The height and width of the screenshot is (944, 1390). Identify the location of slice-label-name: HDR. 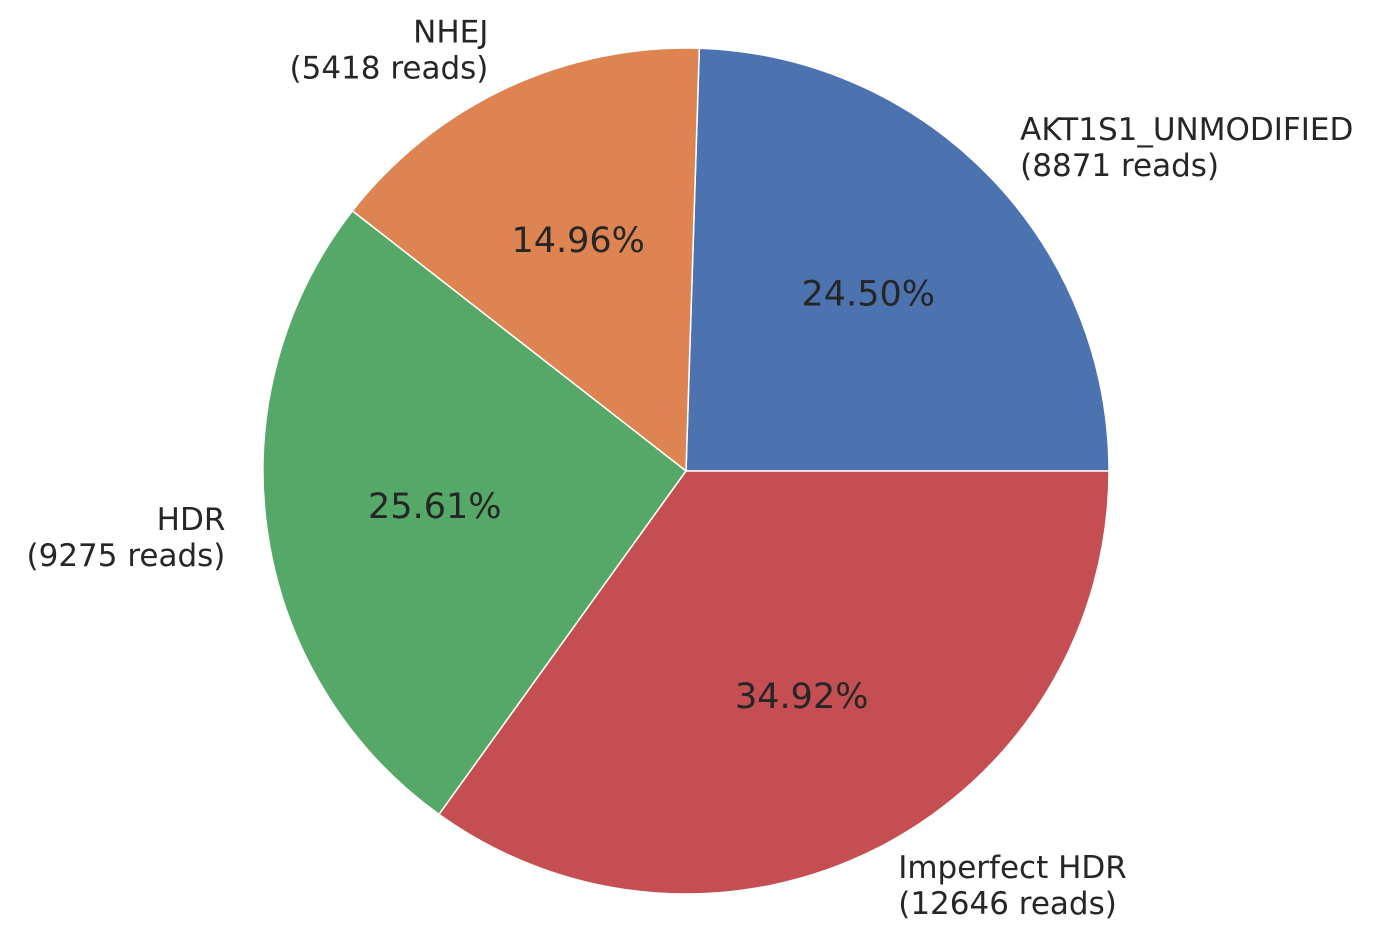
(191, 520).